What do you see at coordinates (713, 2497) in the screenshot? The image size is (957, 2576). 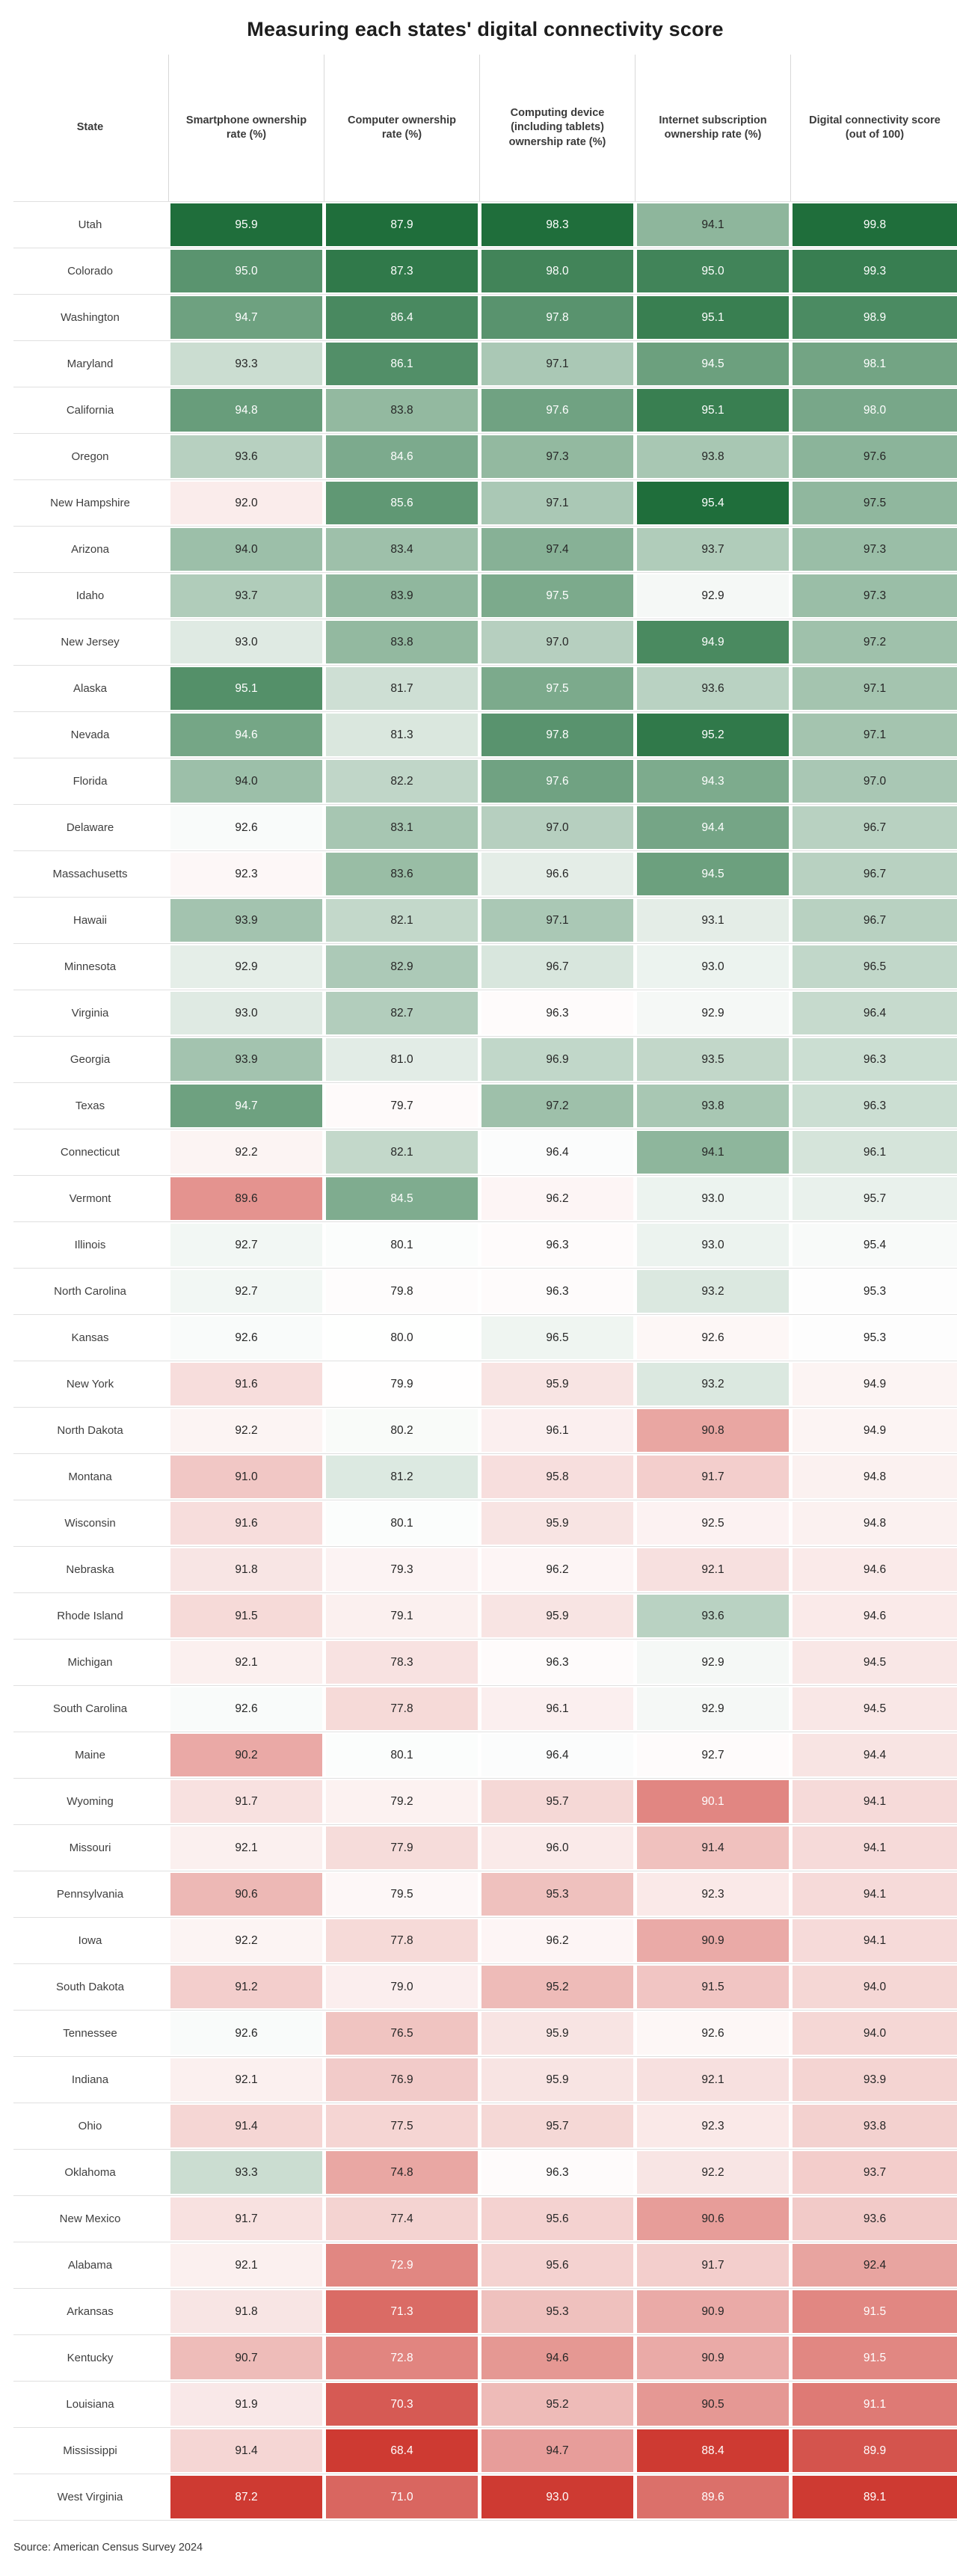 I see `value-cell: 89.6` at bounding box center [713, 2497].